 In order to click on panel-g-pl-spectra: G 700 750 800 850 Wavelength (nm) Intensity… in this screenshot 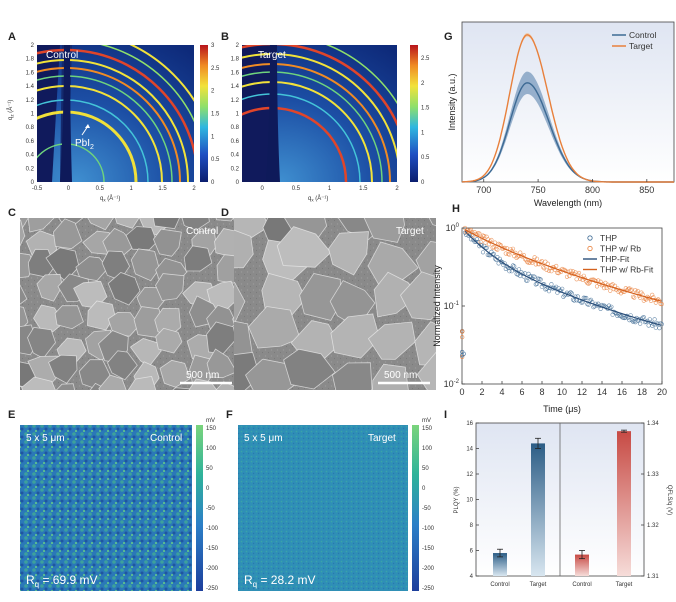, I will do `click(559, 114)`.